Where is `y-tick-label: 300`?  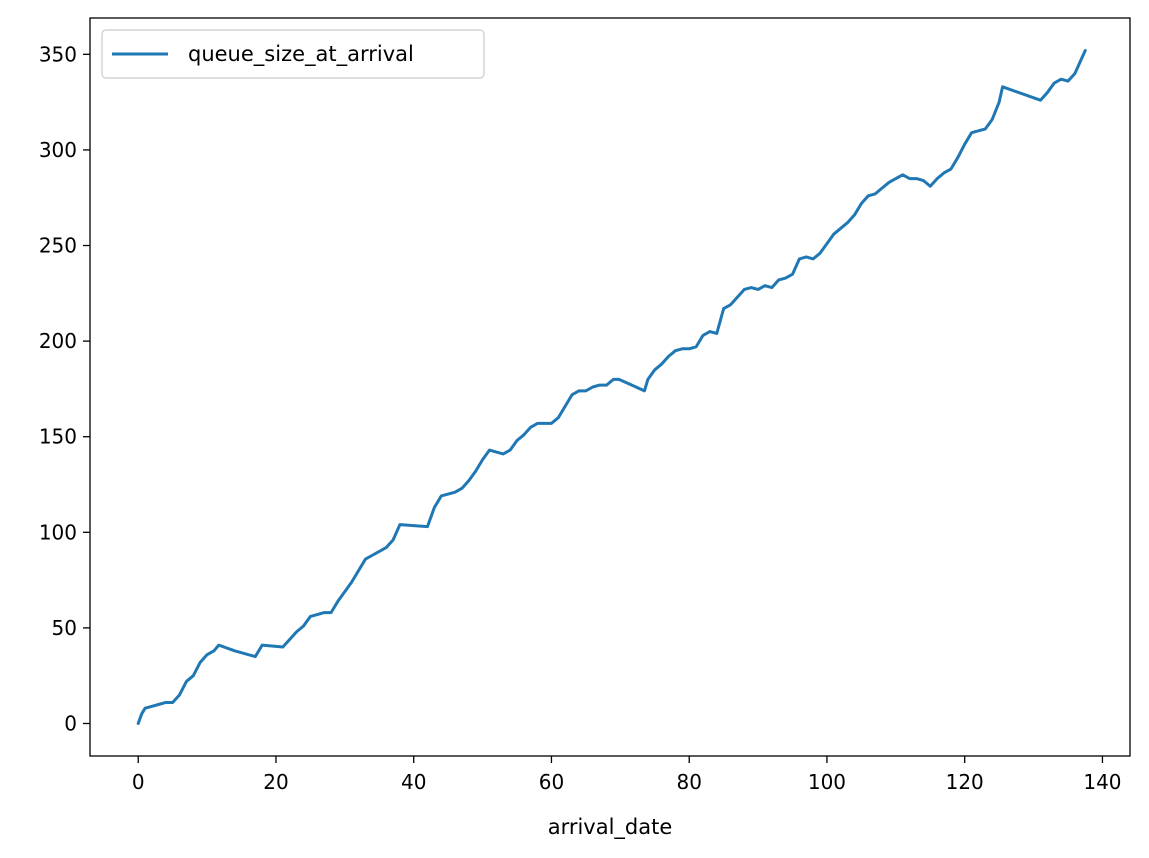
y-tick-label: 300 is located at coordinates (58, 150).